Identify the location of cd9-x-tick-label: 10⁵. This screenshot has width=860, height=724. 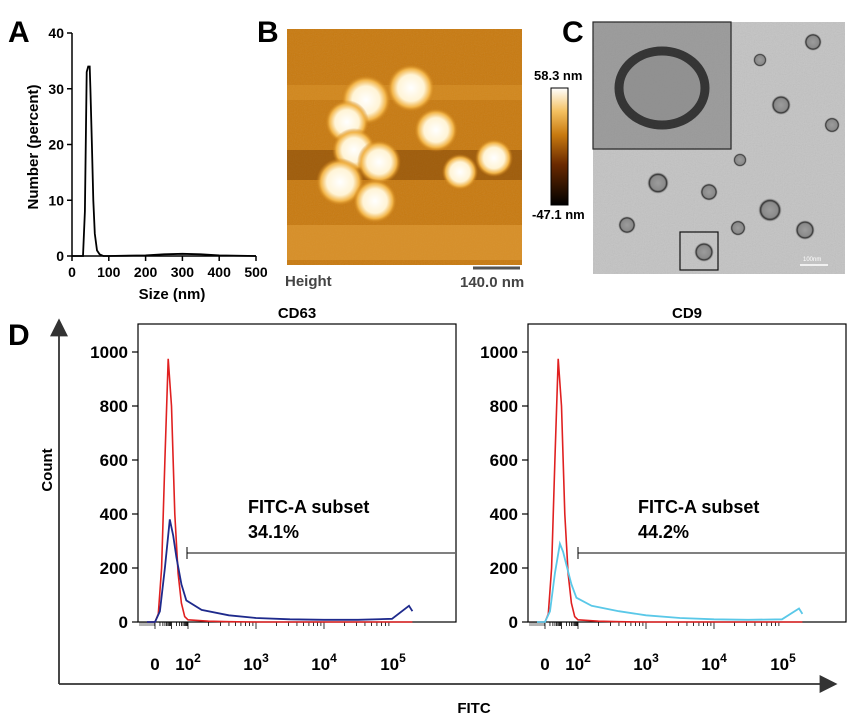
(783, 662).